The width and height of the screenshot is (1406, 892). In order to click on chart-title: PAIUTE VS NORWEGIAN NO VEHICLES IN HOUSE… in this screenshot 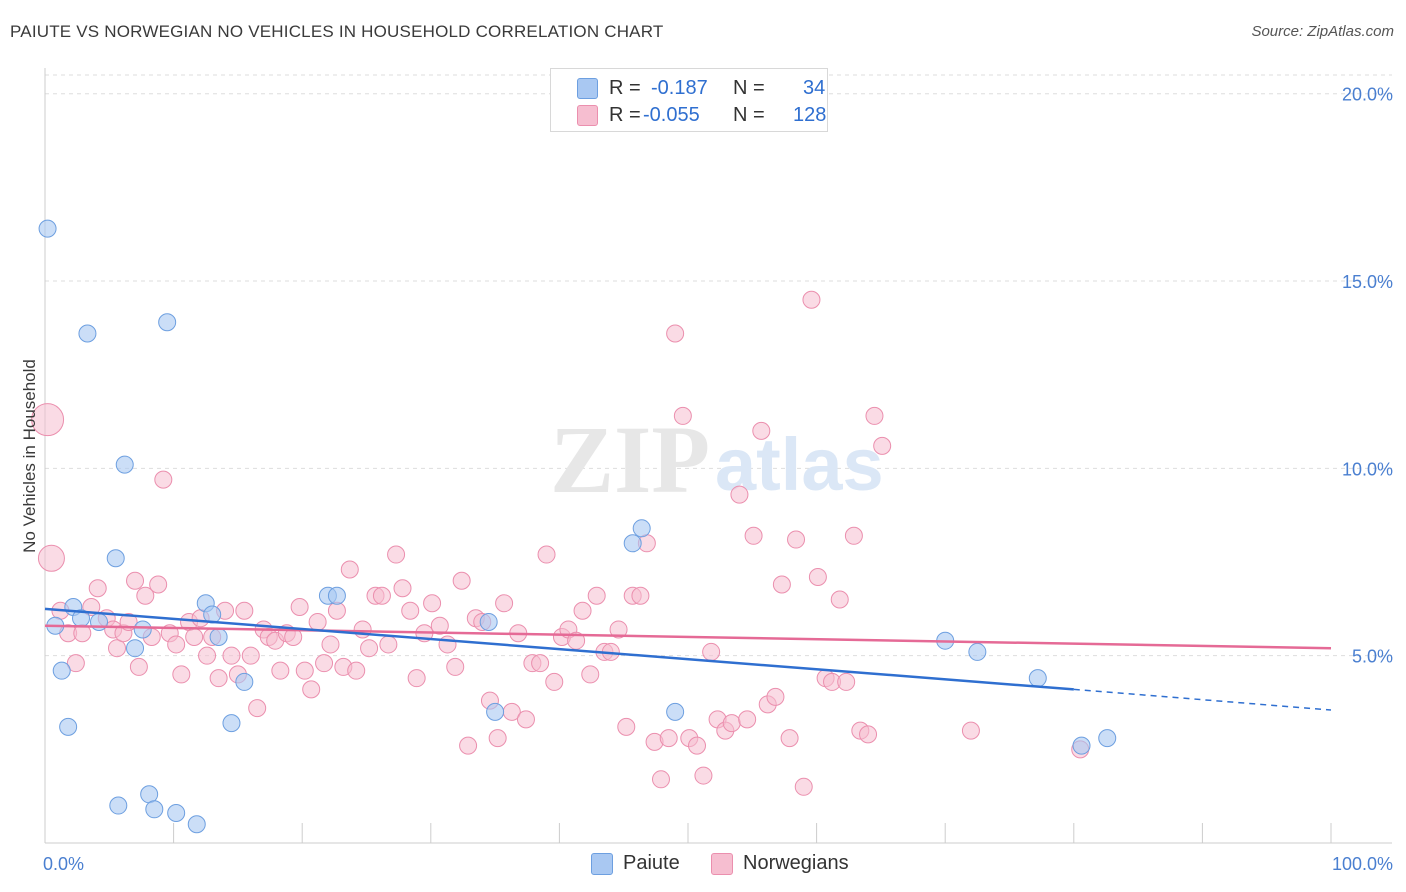, I will do `click(337, 31)`.